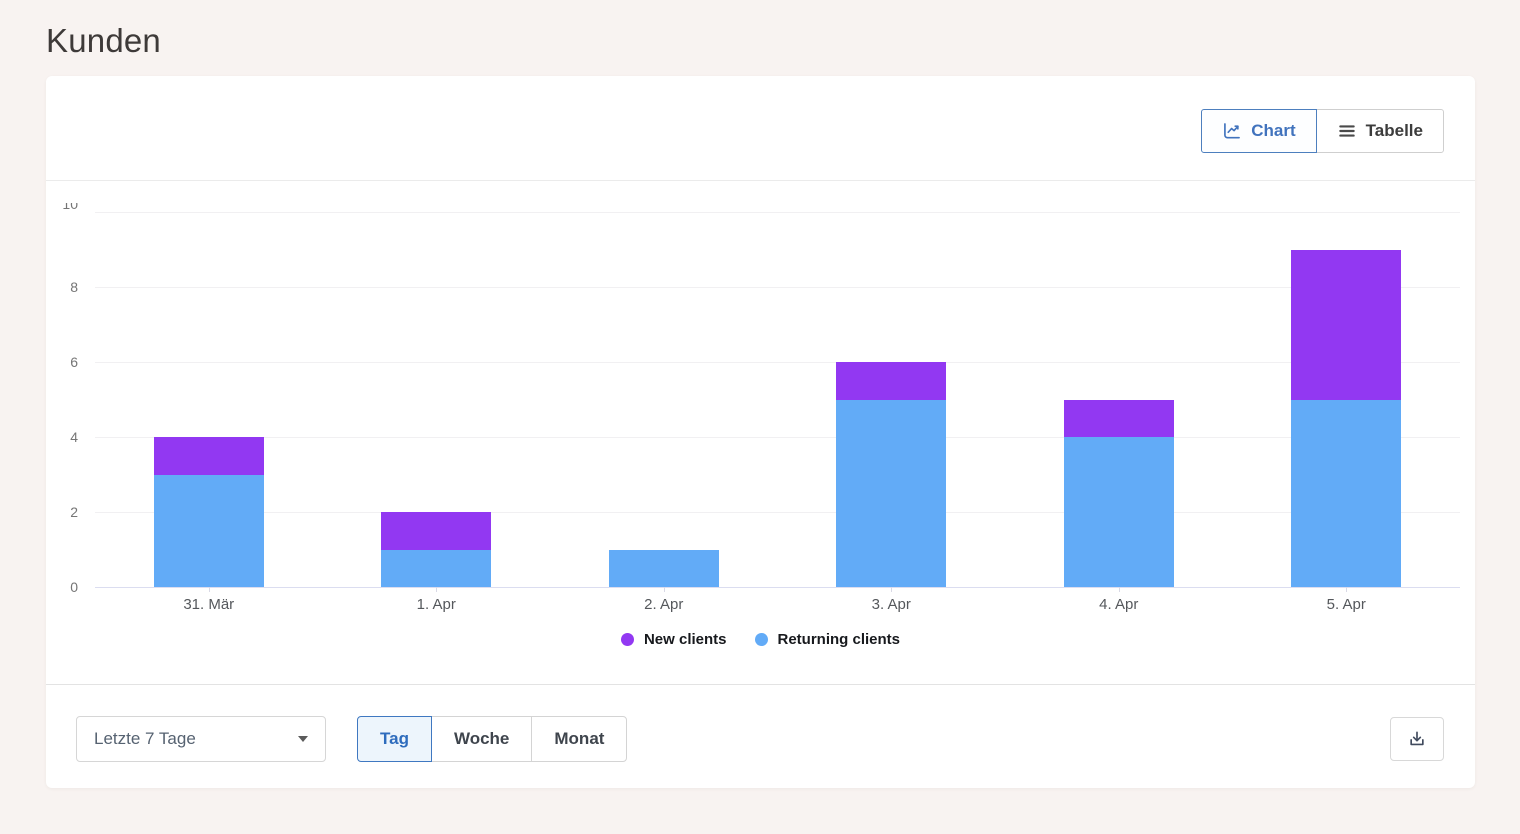 This screenshot has width=1520, height=834. I want to click on card-header: Chart Tabelle, so click(760, 128).